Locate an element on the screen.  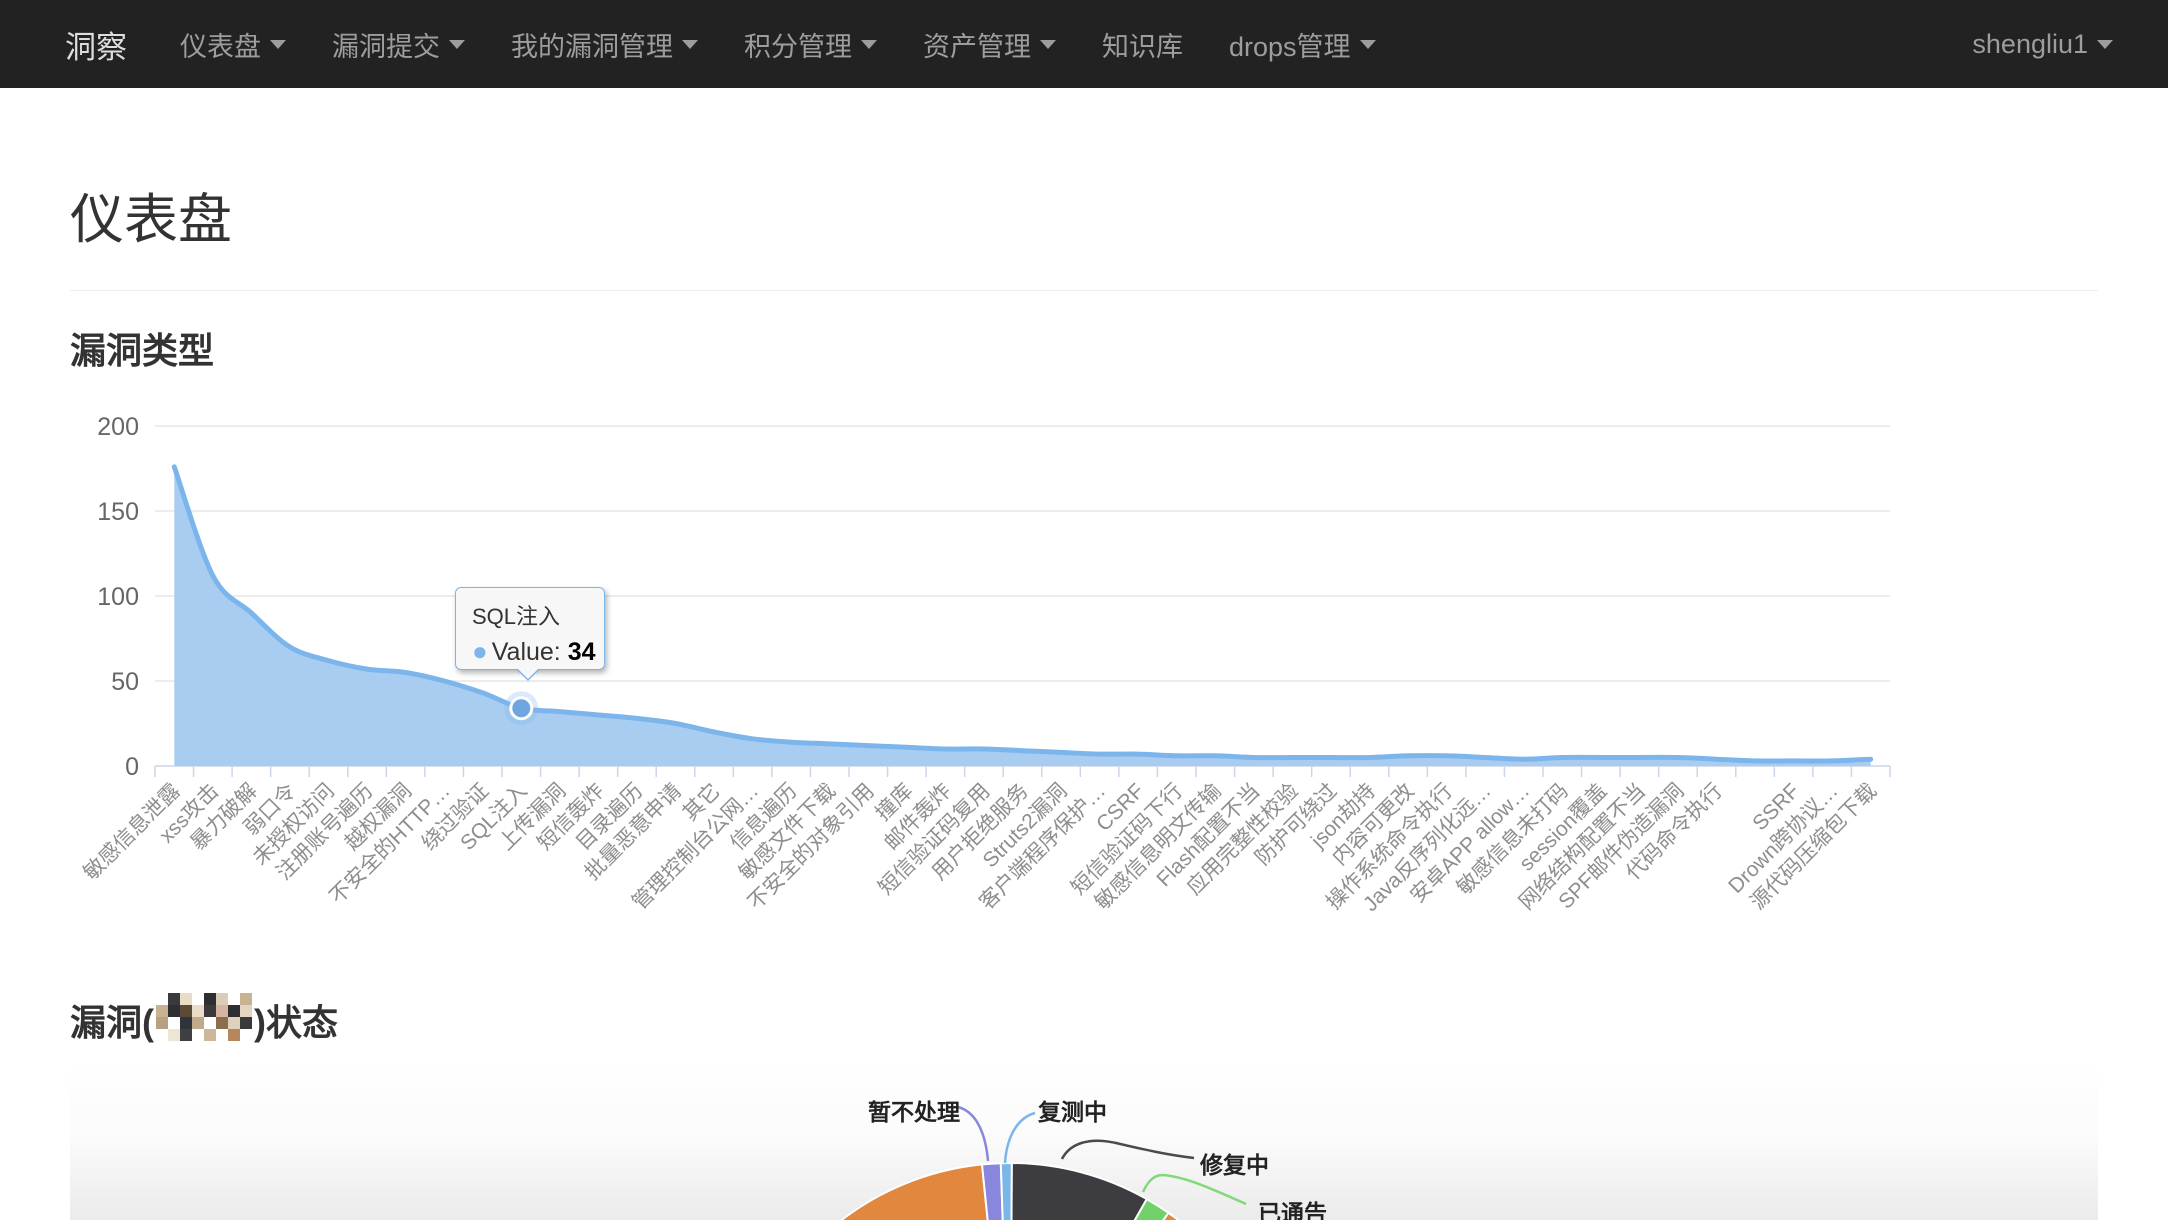
user-name: shengliu1 is located at coordinates (2030, 43).